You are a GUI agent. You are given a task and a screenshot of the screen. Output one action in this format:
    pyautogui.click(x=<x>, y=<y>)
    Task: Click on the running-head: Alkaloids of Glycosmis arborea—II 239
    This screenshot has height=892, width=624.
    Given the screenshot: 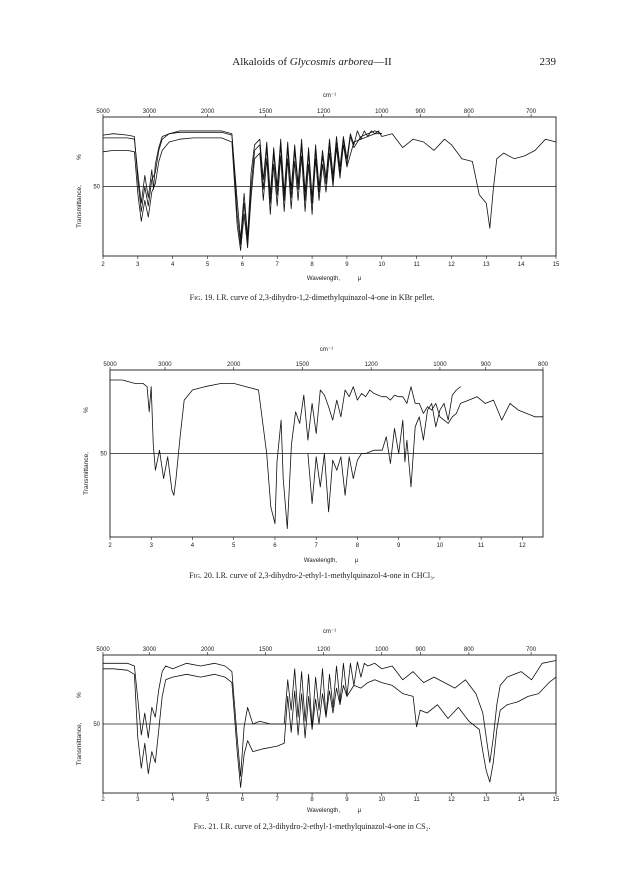 What is the action you would take?
    pyautogui.click(x=312, y=65)
    